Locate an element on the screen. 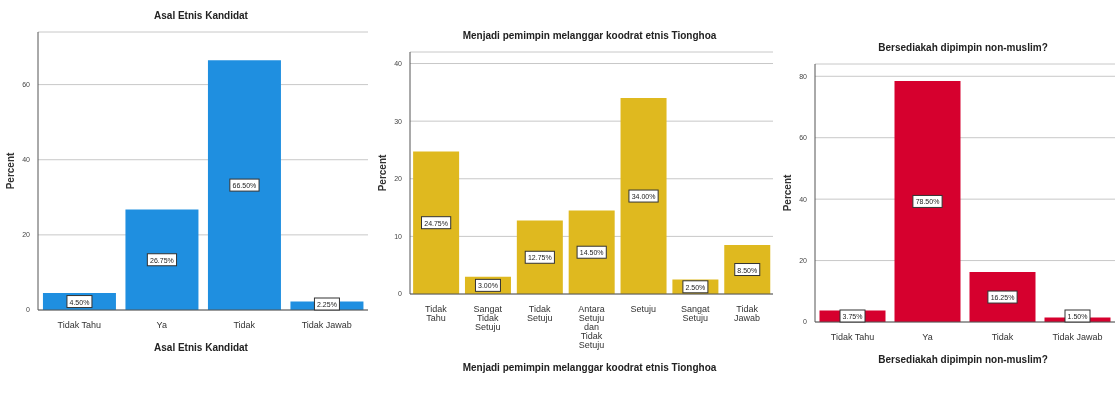 Image resolution: width=1119 pixels, height=412 pixels. x-tick-label: Antara Setuju dan Tidak Setuju is located at coordinates (591, 327).